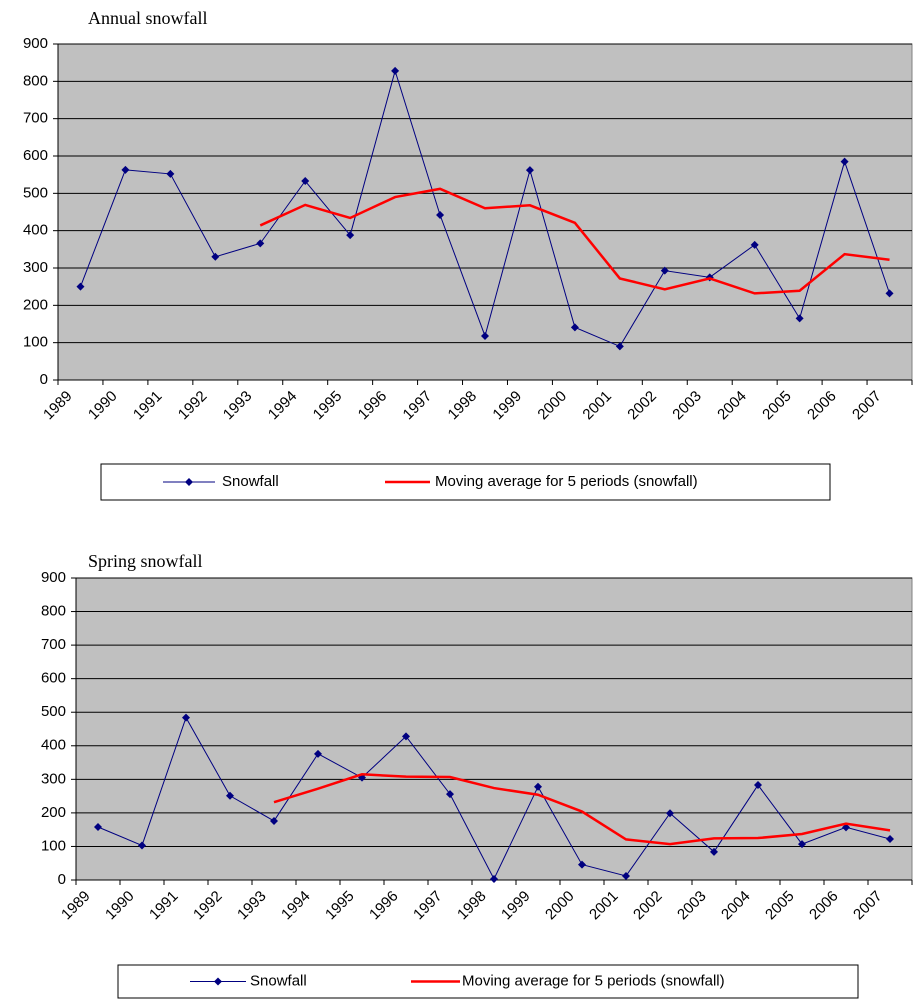  What do you see at coordinates (145, 561) in the screenshot?
I see `chart-title: Spring snowfall` at bounding box center [145, 561].